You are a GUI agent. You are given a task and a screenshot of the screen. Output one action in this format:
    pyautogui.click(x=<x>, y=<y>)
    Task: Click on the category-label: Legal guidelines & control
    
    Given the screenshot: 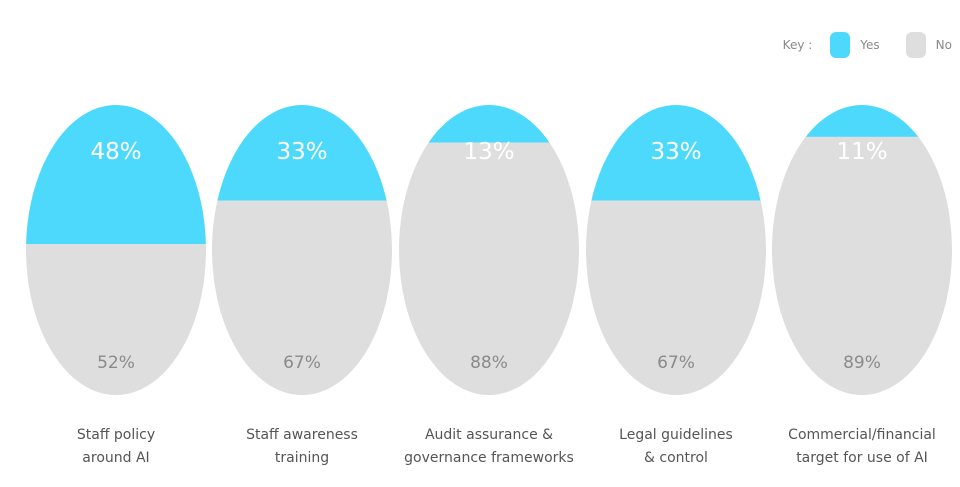 What is the action you would take?
    pyautogui.click(x=676, y=447)
    